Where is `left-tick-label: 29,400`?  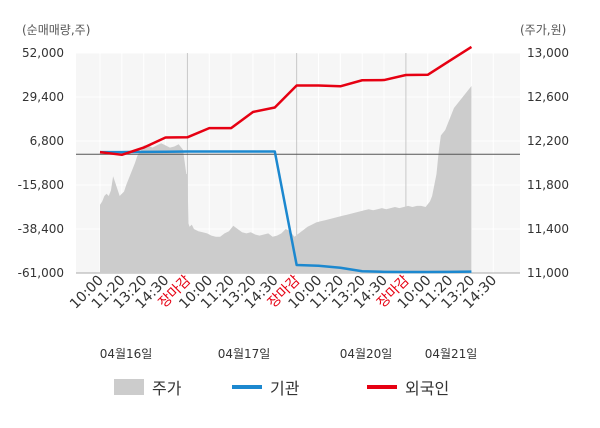 left-tick-label: 29,400 is located at coordinates (43, 97).